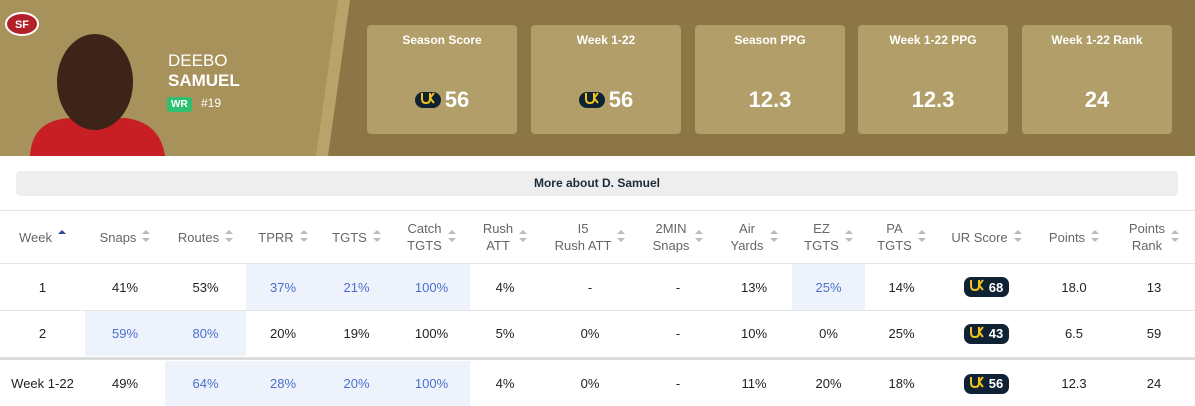 This screenshot has width=1195, height=406. I want to click on column-header: Catch TGTS, so click(431, 237).